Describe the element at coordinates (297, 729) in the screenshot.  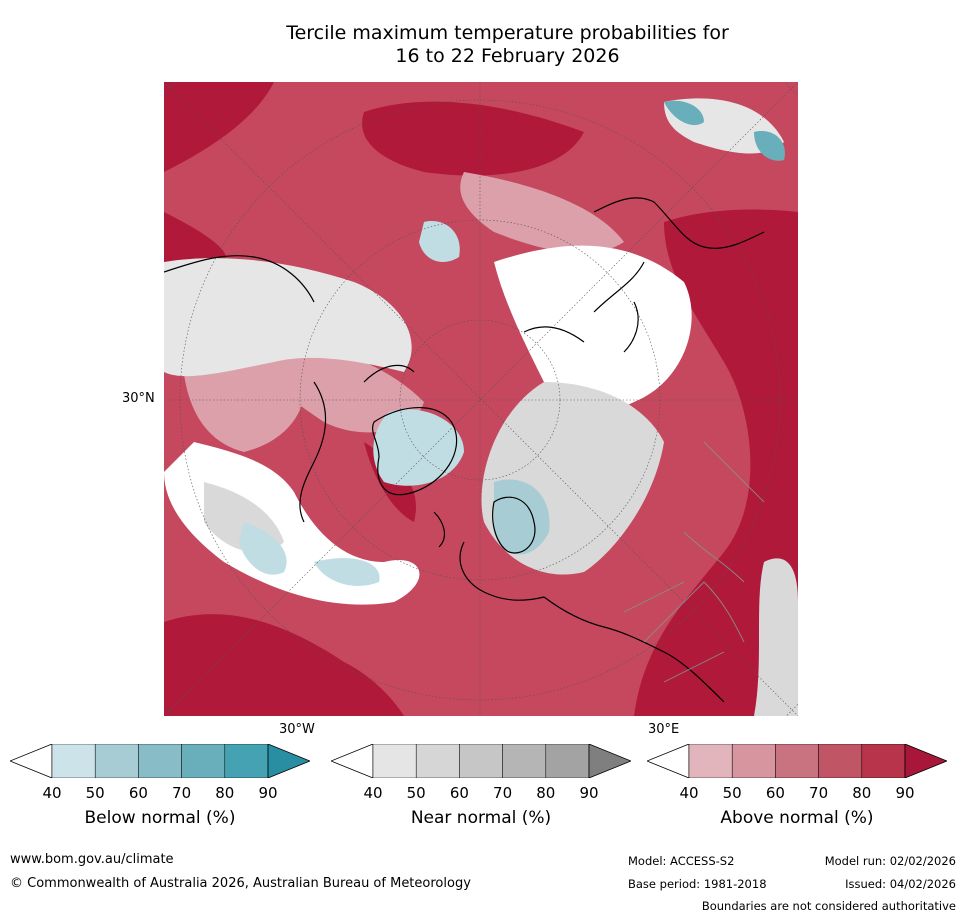
I see `lon-label-30w: 30°W` at that location.